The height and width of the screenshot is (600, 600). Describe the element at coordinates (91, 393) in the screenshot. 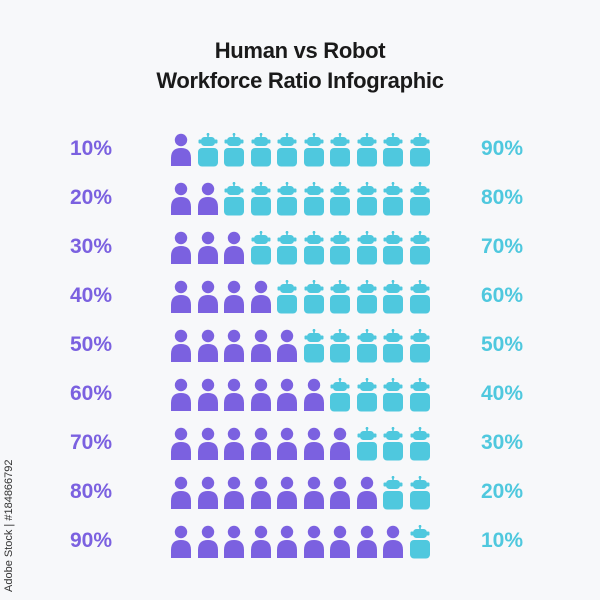

I see `human-percentage: 60%` at that location.